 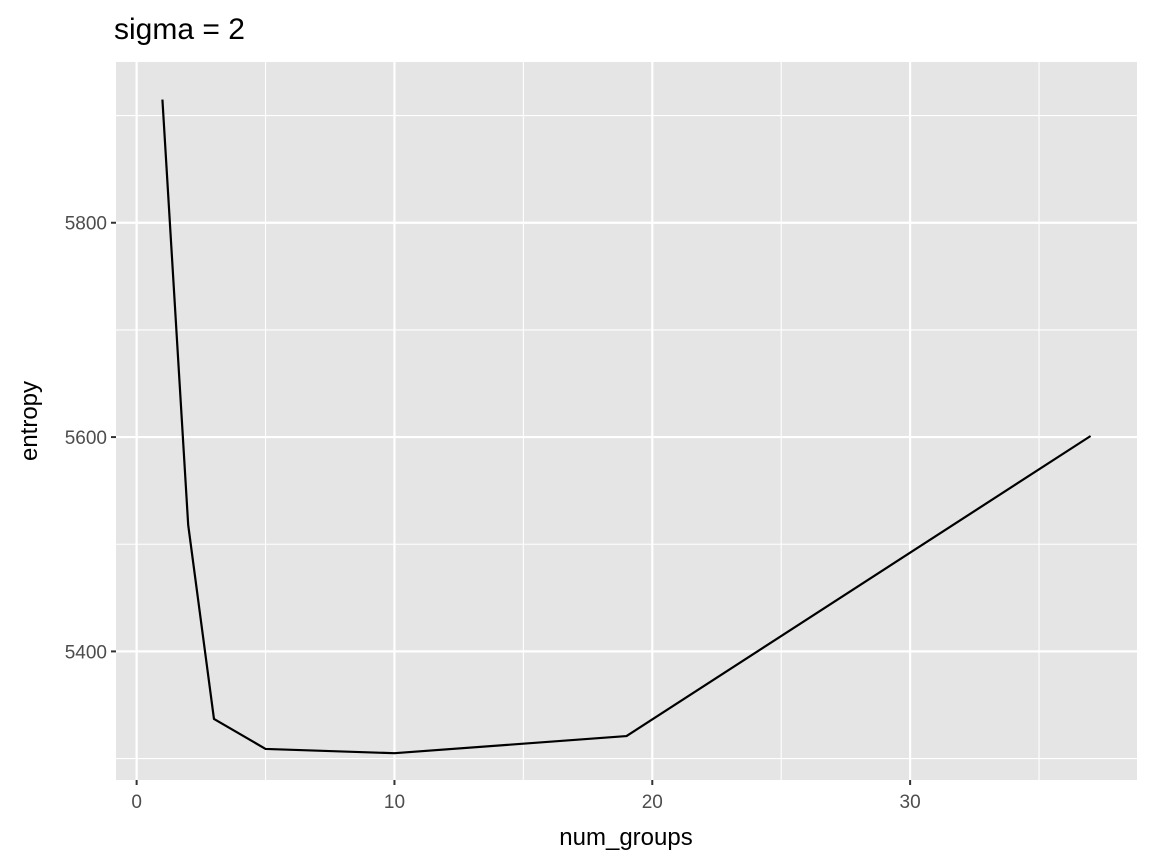 I want to click on x-tick-label: 10, so click(x=394, y=802).